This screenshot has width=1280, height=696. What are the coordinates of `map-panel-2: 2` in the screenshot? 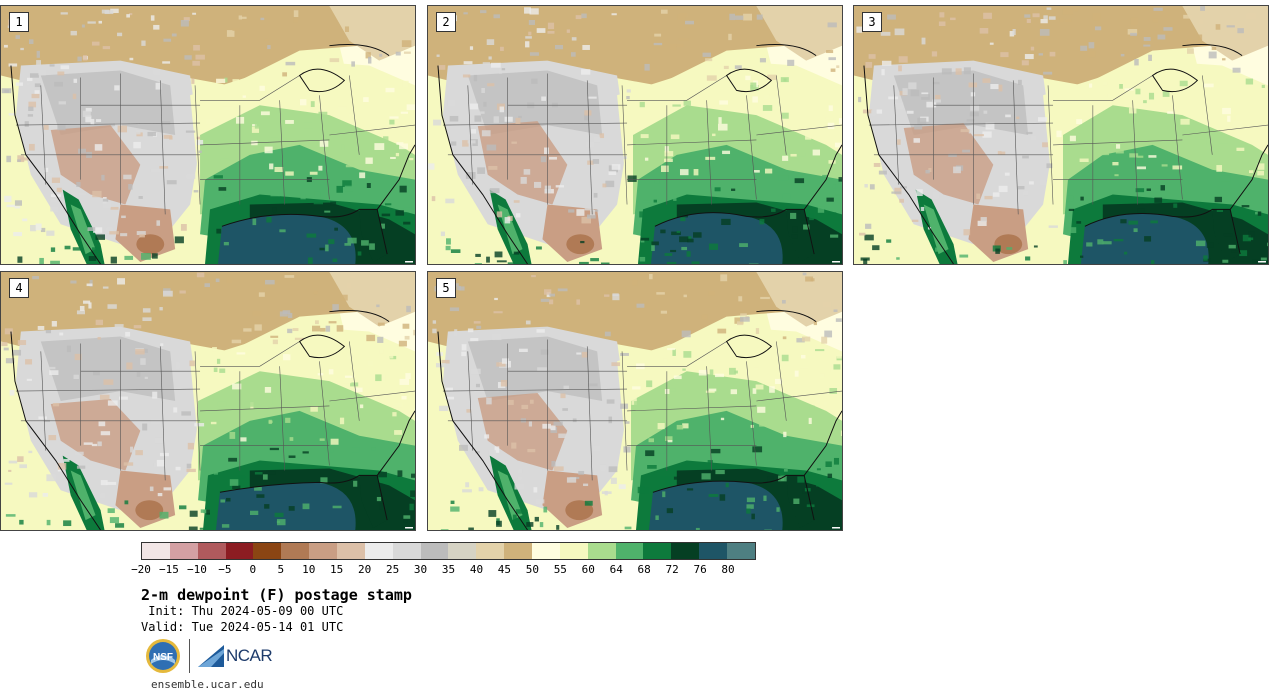 It's located at (635, 135).